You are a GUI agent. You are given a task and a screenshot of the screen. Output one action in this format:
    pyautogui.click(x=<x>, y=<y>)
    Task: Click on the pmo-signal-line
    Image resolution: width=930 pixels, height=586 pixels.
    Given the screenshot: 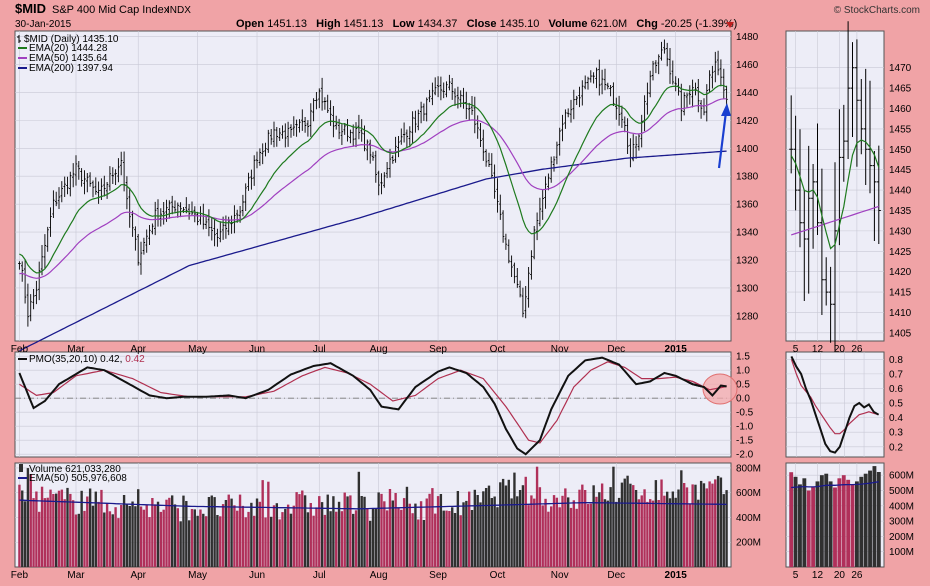 What is the action you would take?
    pyautogui.click(x=373, y=402)
    